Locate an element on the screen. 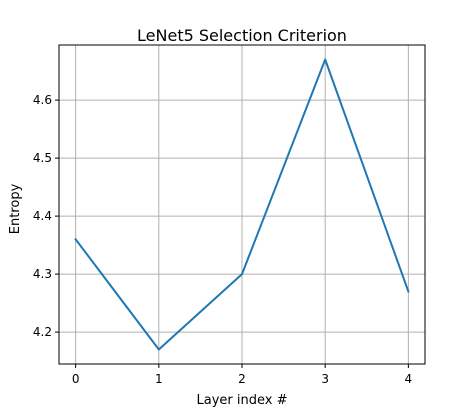 The height and width of the screenshot is (409, 472). y-tick-label: 4.5 is located at coordinates (42, 158).